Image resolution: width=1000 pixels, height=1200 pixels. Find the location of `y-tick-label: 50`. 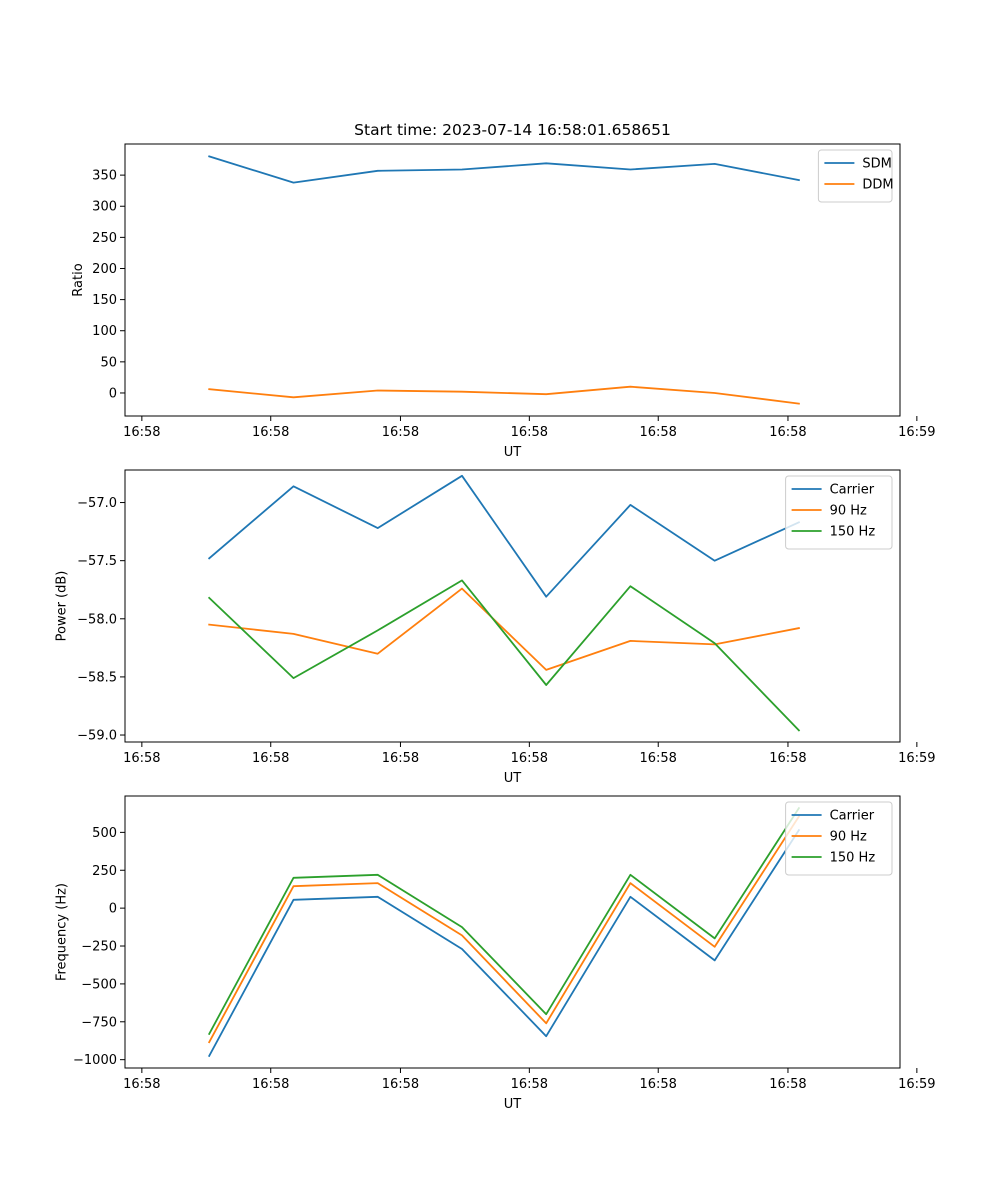

y-tick-label: 50 is located at coordinates (108, 362).